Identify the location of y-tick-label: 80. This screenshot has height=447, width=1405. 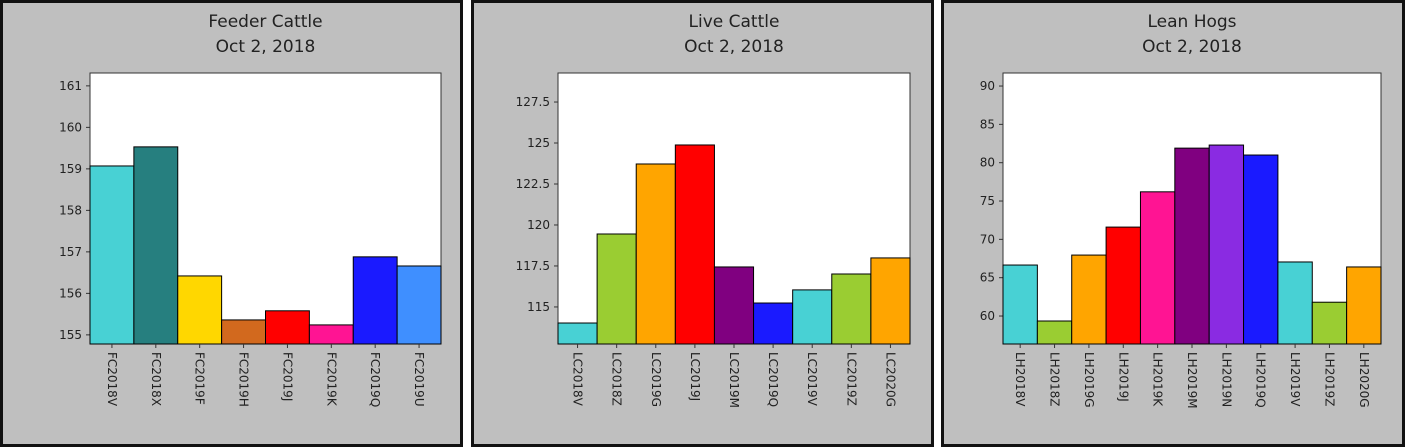
(987, 163).